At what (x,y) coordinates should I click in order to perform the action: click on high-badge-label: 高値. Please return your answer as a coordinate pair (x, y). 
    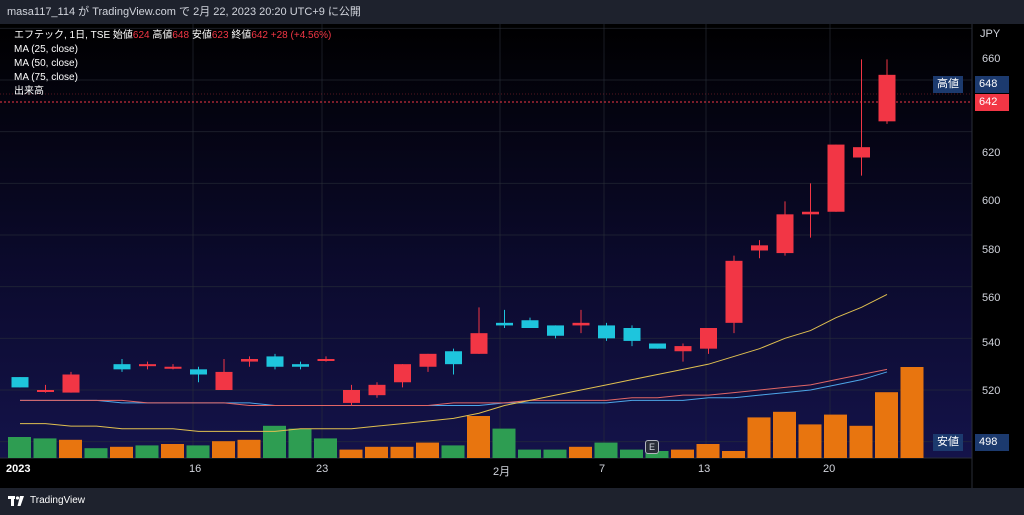
    Looking at the image, I should click on (948, 84).